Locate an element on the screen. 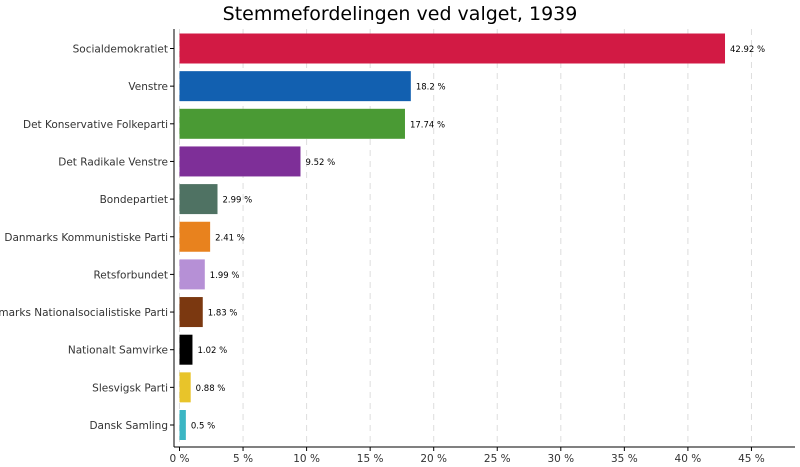 The height and width of the screenshot is (467, 800). category-label: Nationalt Samvirke is located at coordinates (118, 351).